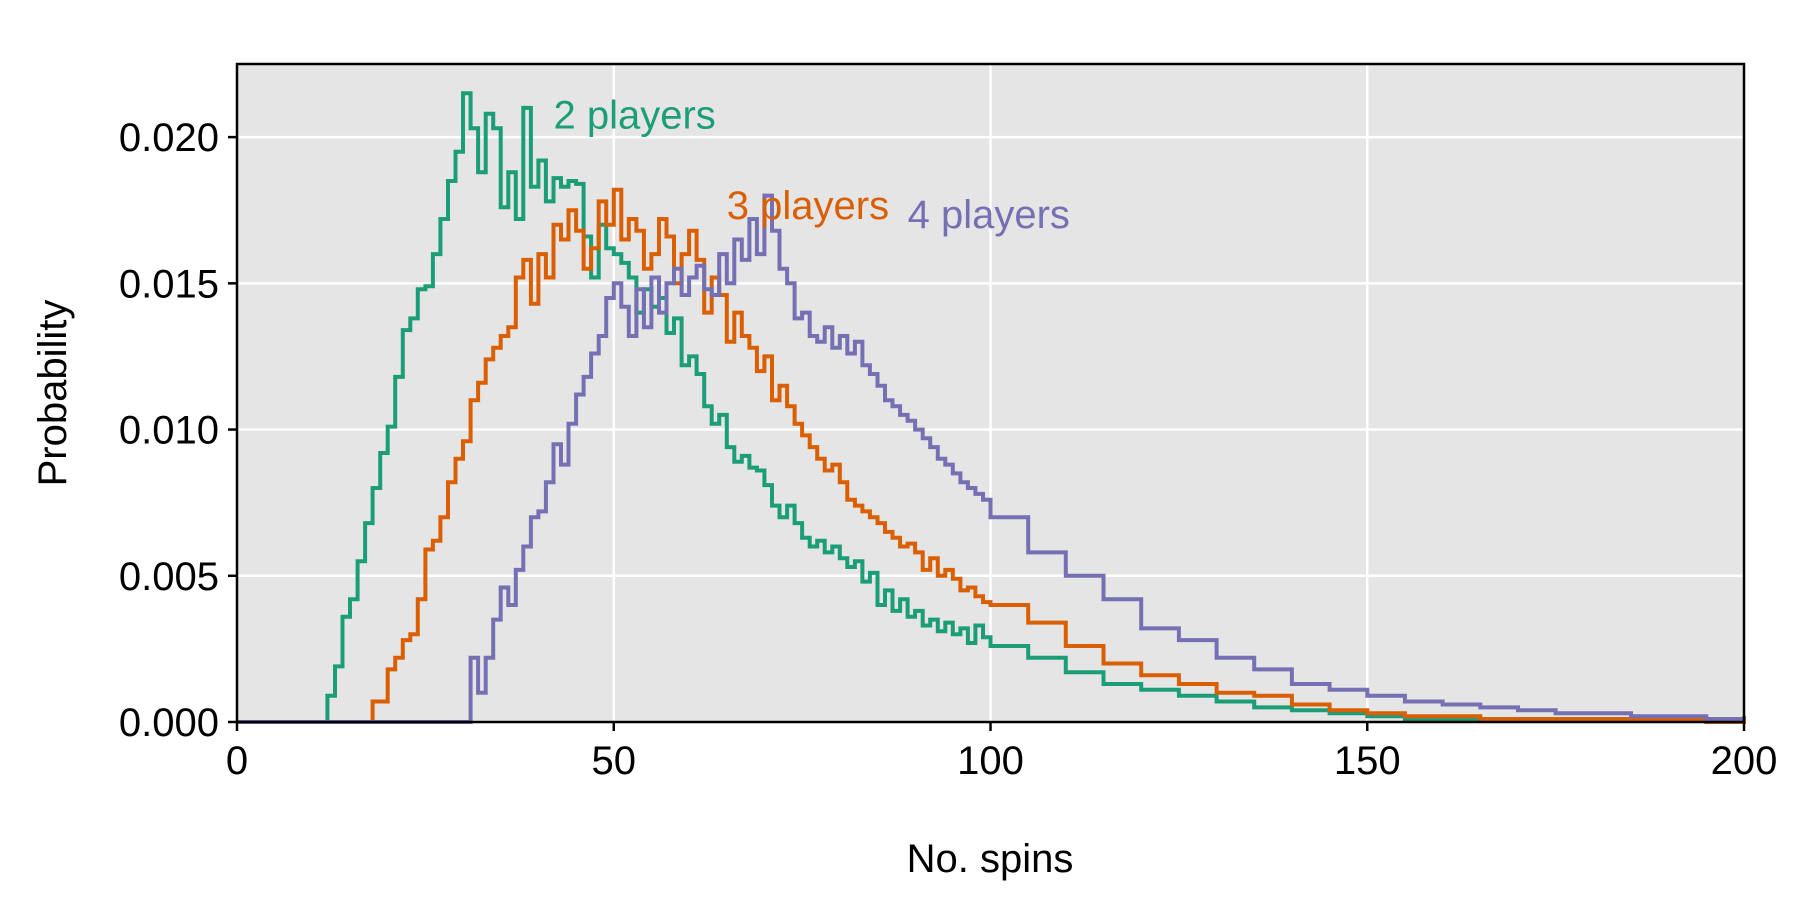 The image size is (1800, 900). I want to click on y-tick-label: 0.005, so click(169, 577).